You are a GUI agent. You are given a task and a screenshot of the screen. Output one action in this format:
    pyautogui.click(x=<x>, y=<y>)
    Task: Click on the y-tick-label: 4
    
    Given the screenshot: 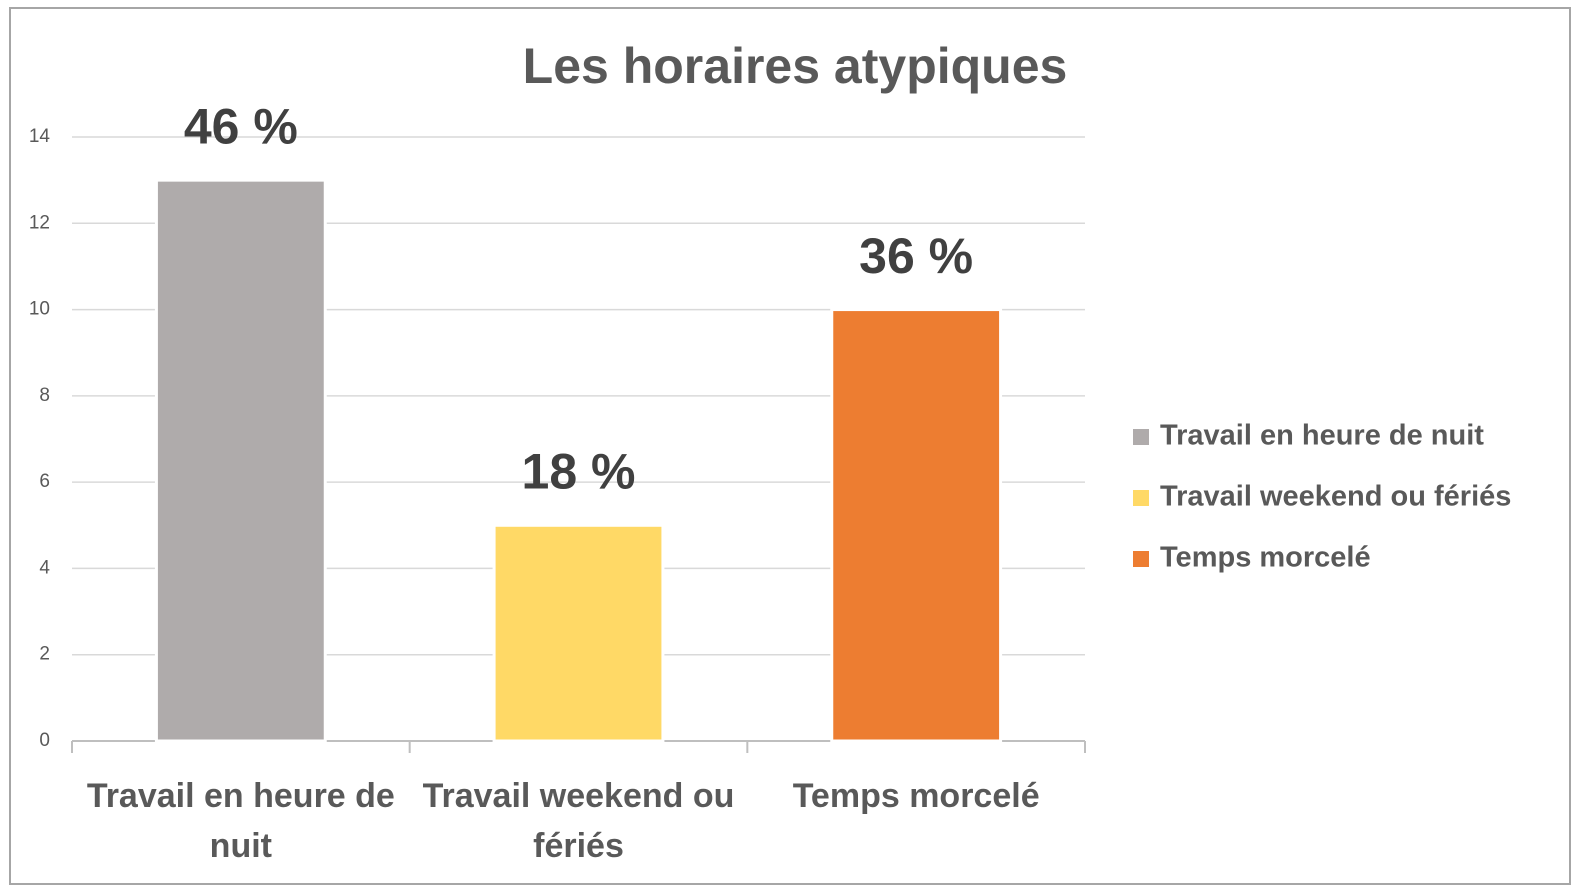 What is the action you would take?
    pyautogui.click(x=44, y=567)
    